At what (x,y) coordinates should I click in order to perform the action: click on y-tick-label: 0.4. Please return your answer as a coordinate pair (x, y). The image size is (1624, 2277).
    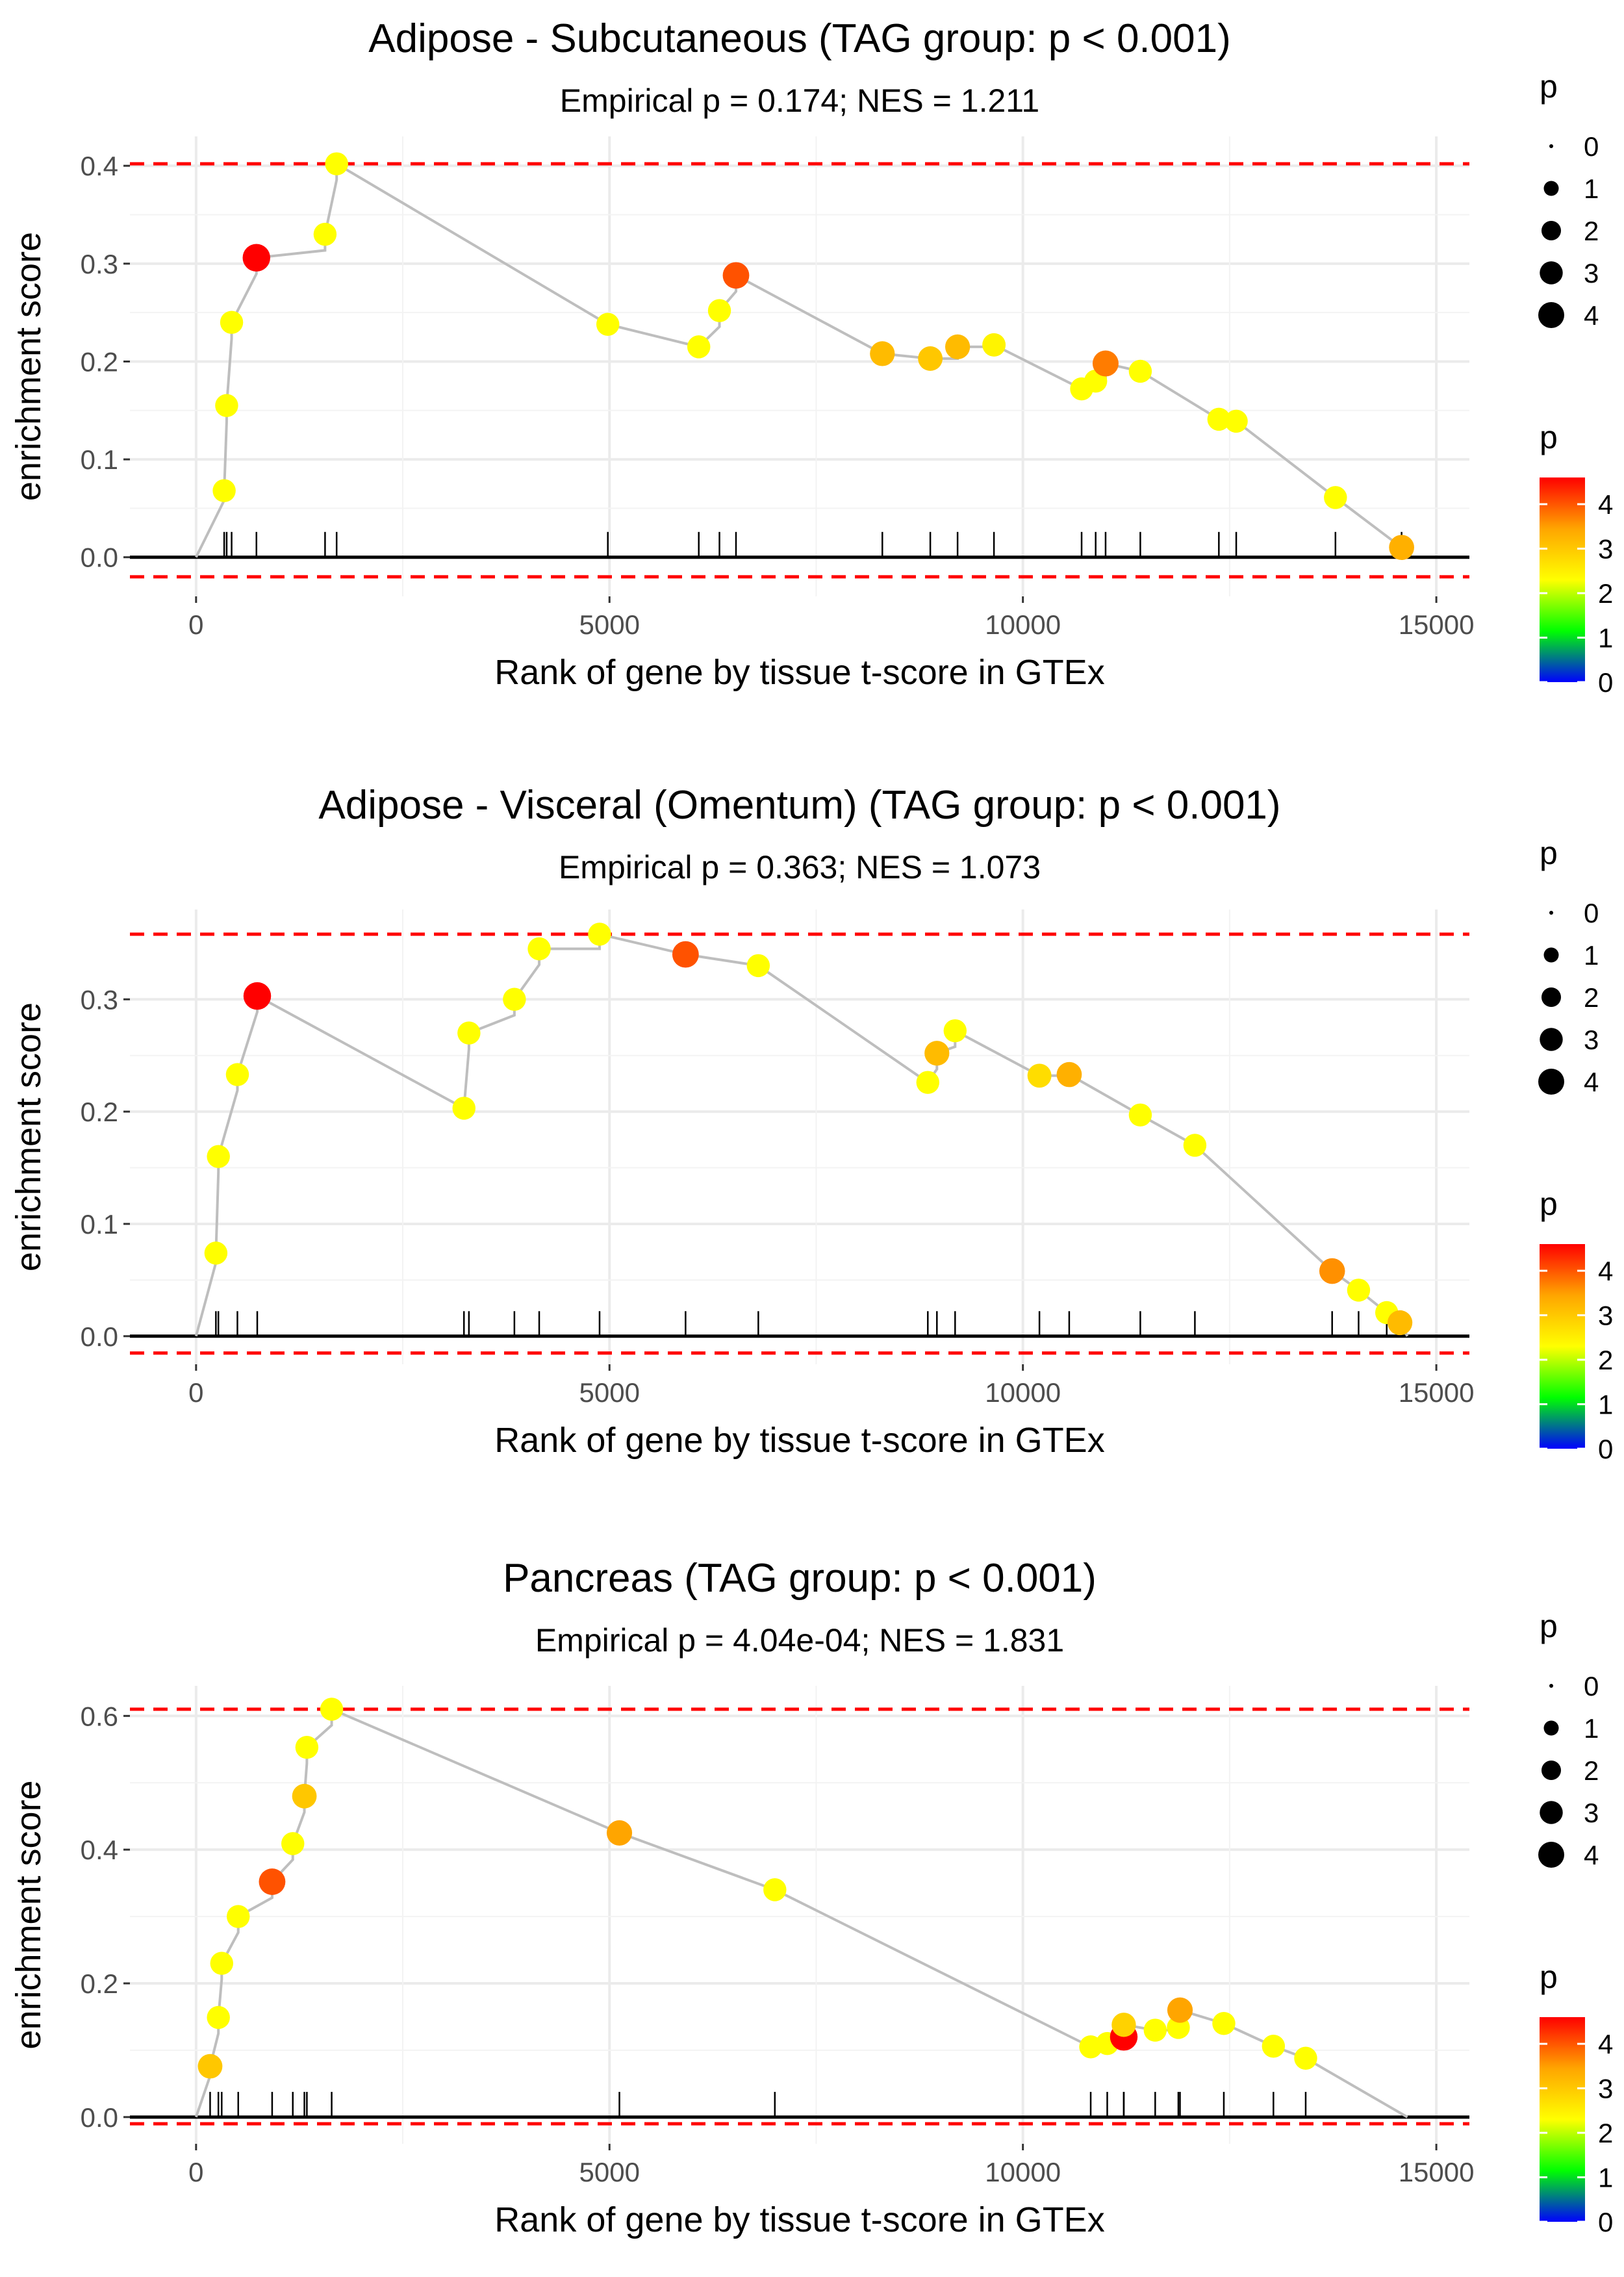
    Looking at the image, I should click on (99, 166).